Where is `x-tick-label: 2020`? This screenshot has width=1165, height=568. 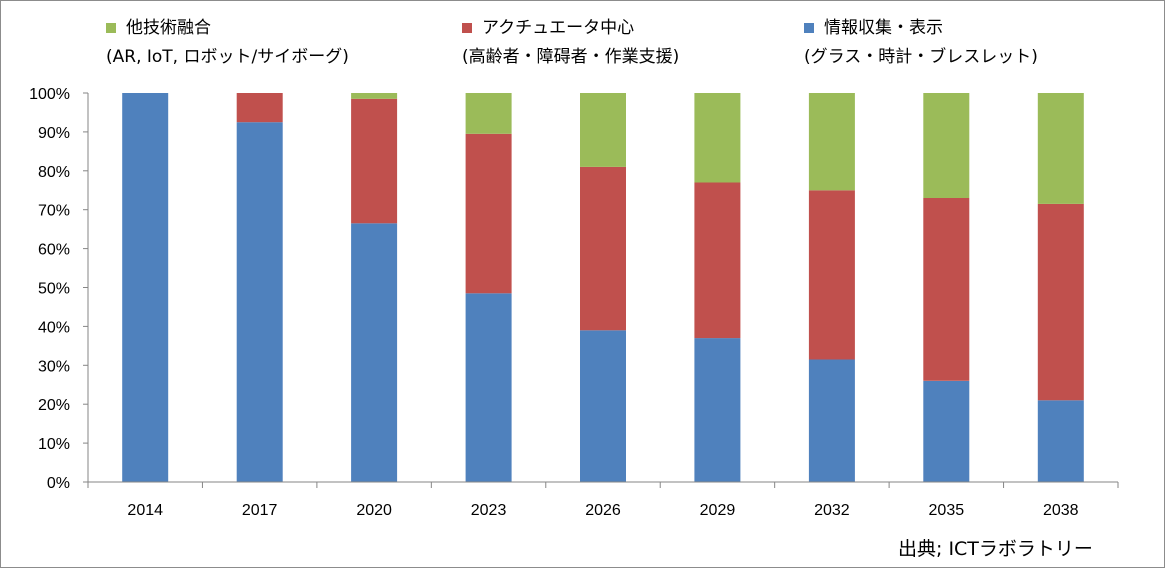
x-tick-label: 2020 is located at coordinates (374, 510).